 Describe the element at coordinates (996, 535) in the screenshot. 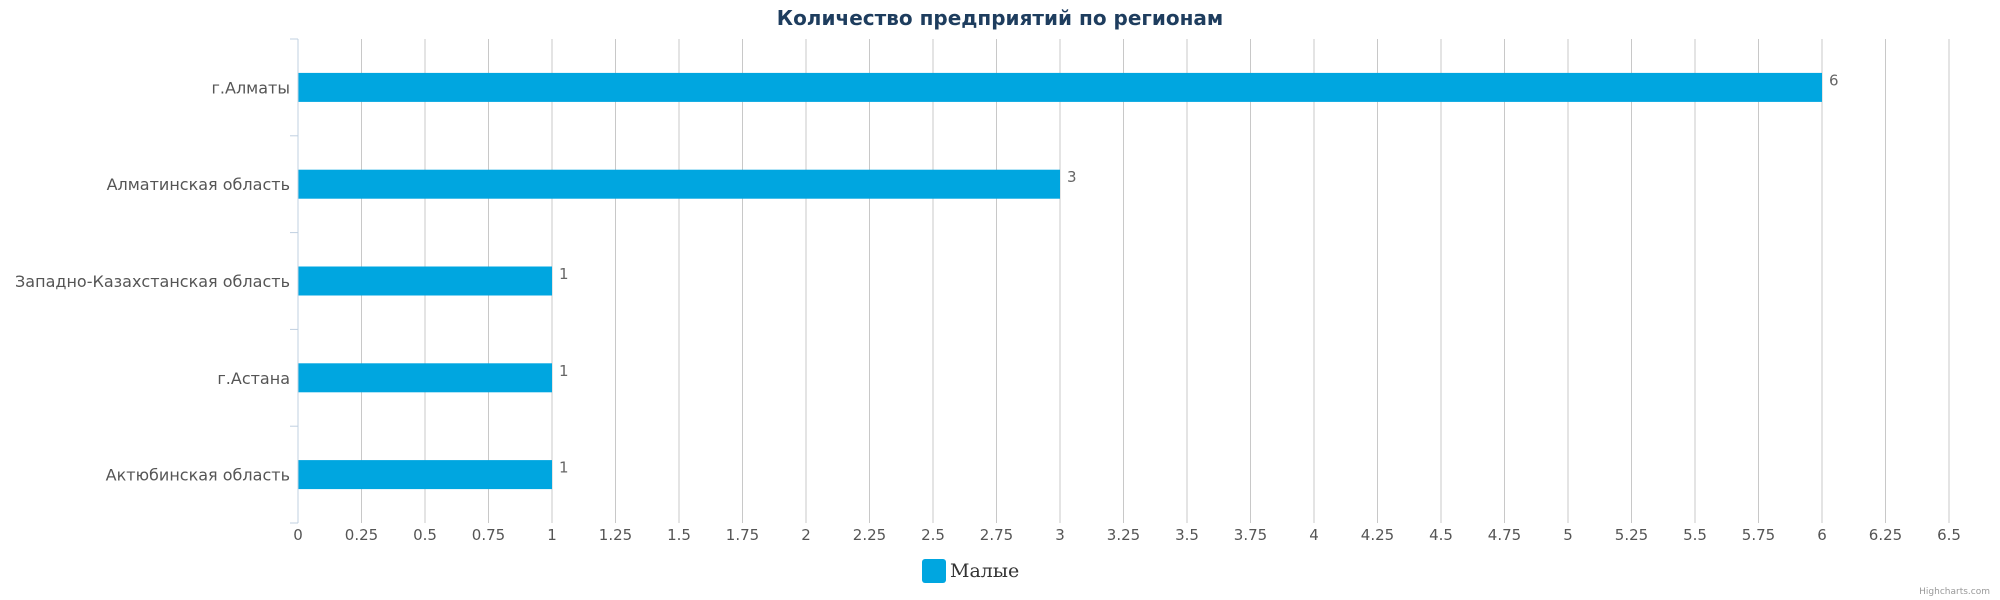

I see `x-tick-label: 2.75` at that location.